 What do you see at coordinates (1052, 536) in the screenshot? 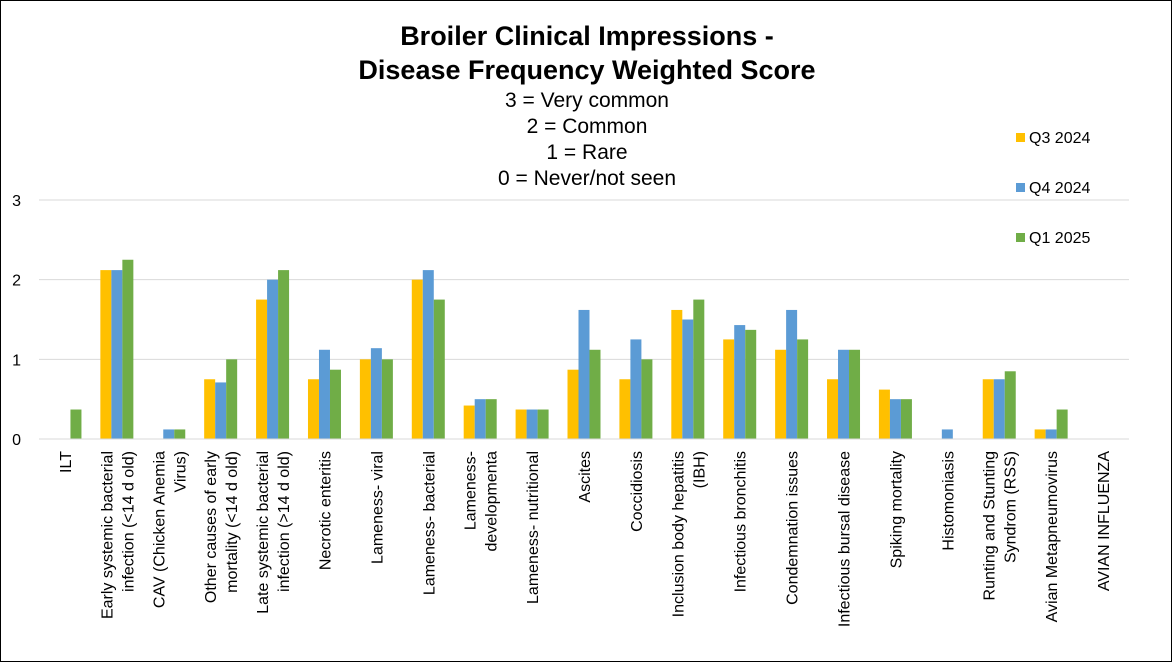
I see `category-label: Avian Metapneumovirus` at bounding box center [1052, 536].